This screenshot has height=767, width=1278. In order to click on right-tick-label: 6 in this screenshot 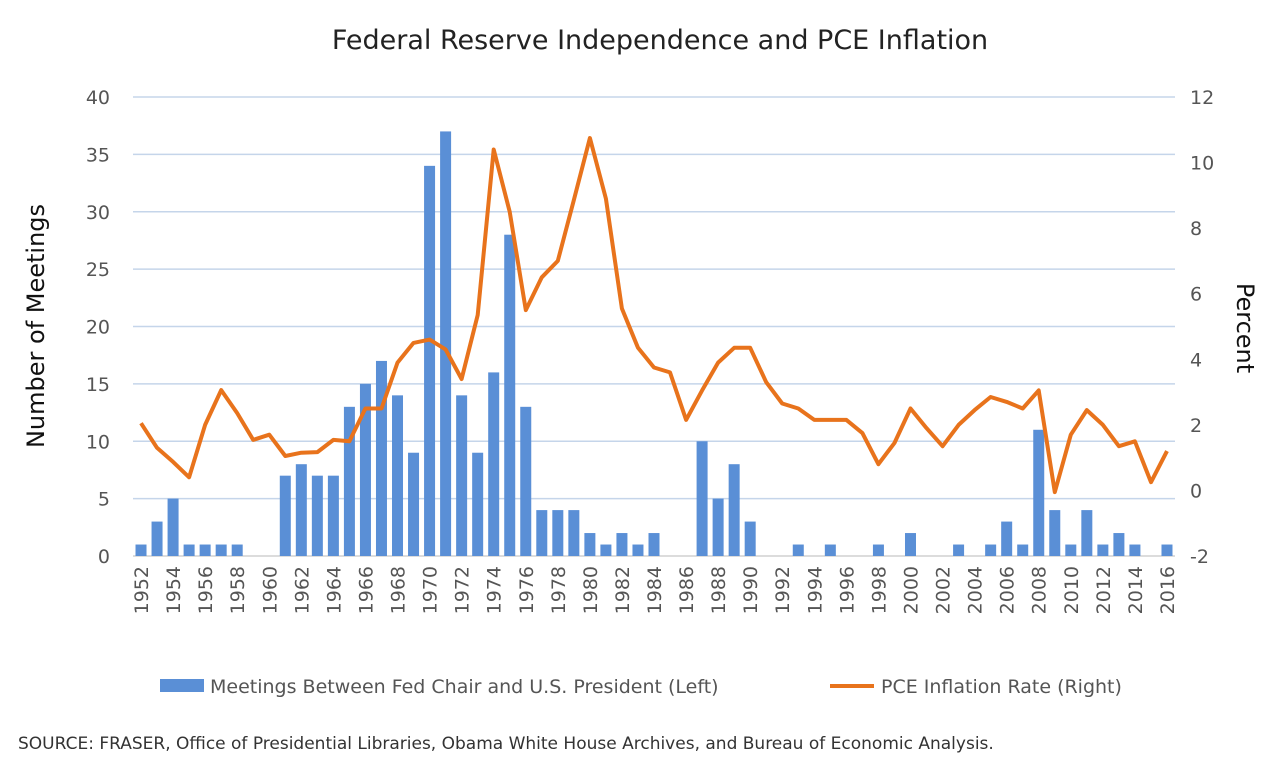, I will do `click(1196, 295)`.